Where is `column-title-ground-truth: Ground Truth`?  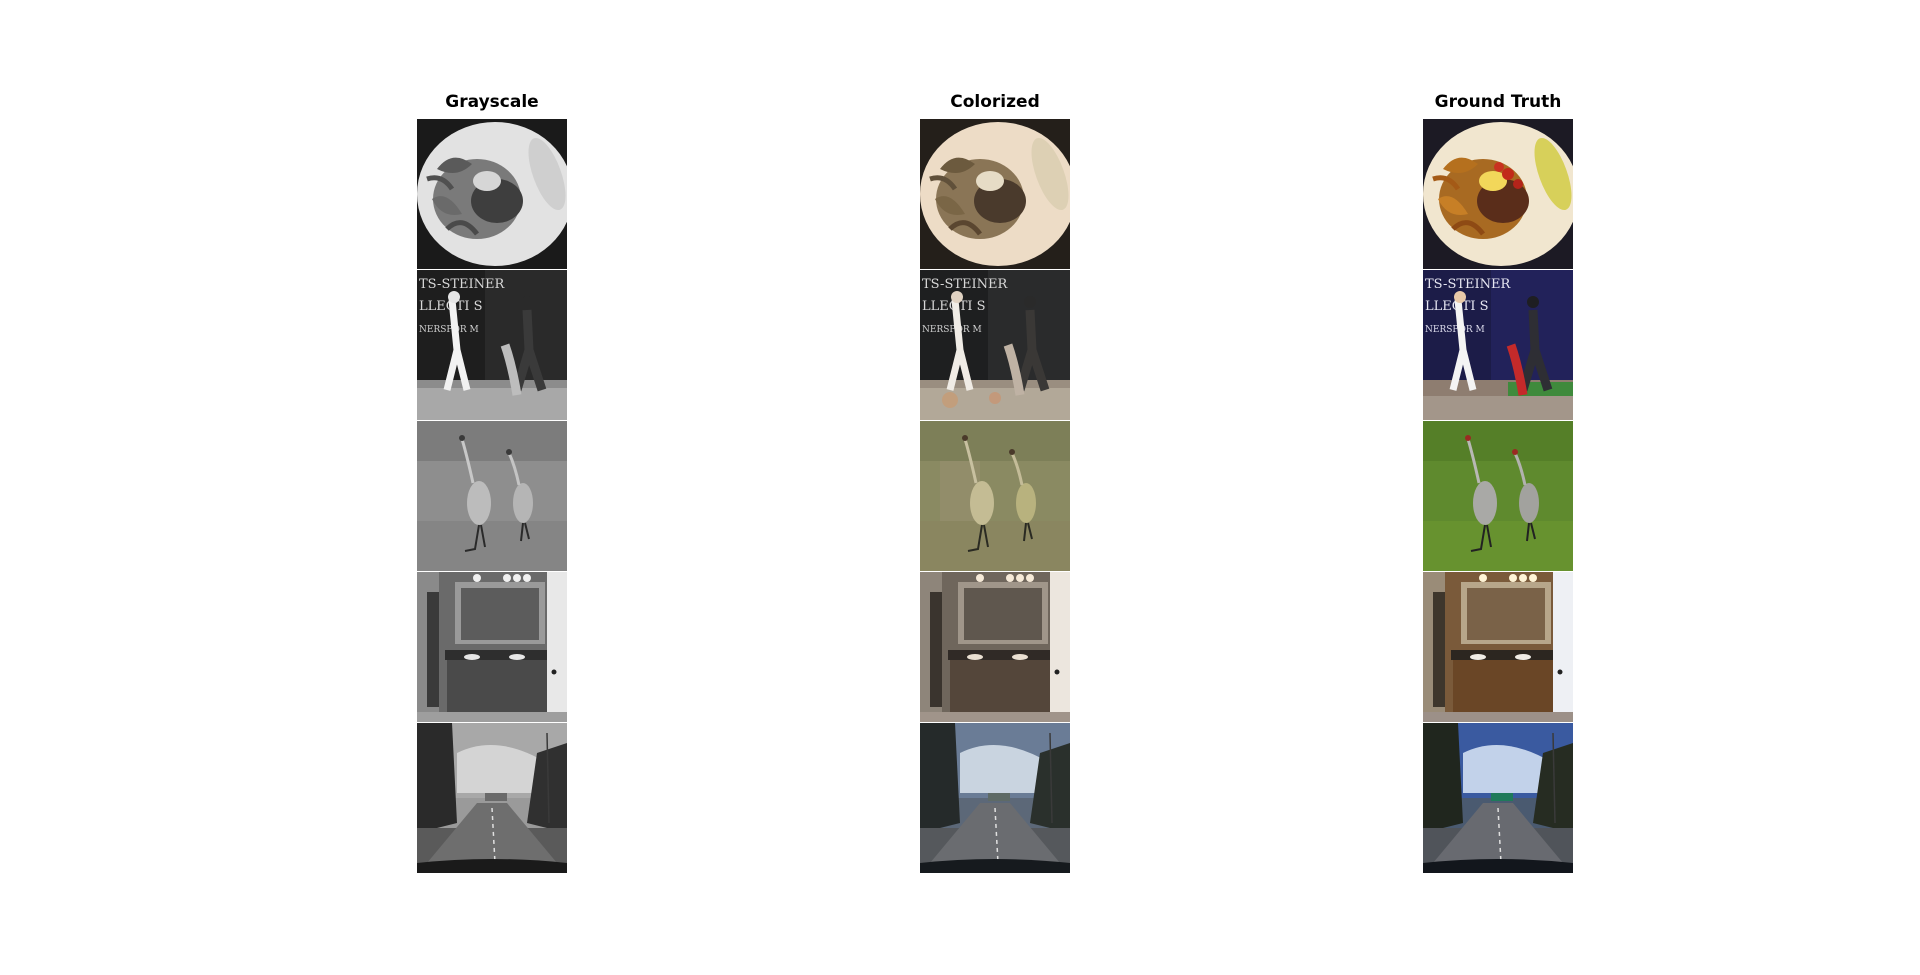
column-title-ground-truth: Ground Truth is located at coordinates (1498, 102).